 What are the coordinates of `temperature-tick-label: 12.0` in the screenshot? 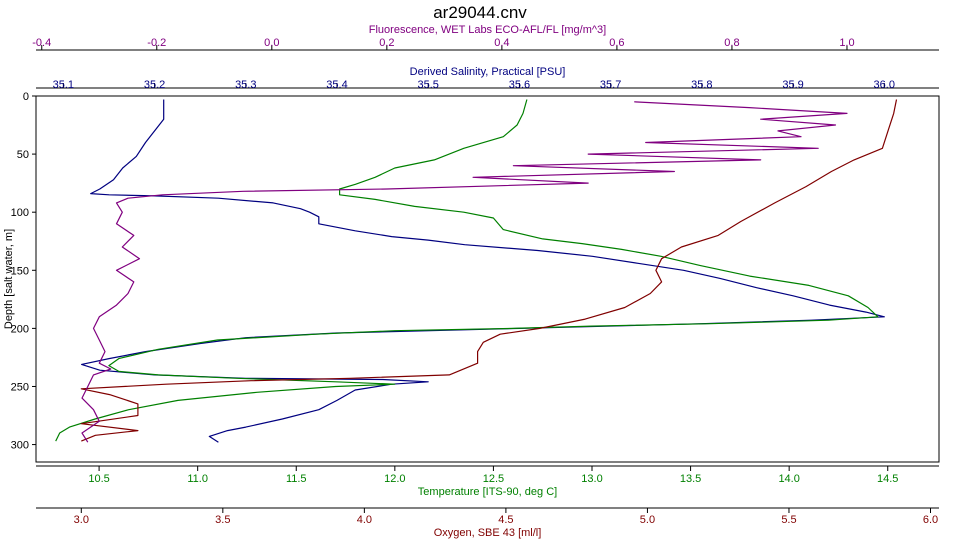 It's located at (394, 479).